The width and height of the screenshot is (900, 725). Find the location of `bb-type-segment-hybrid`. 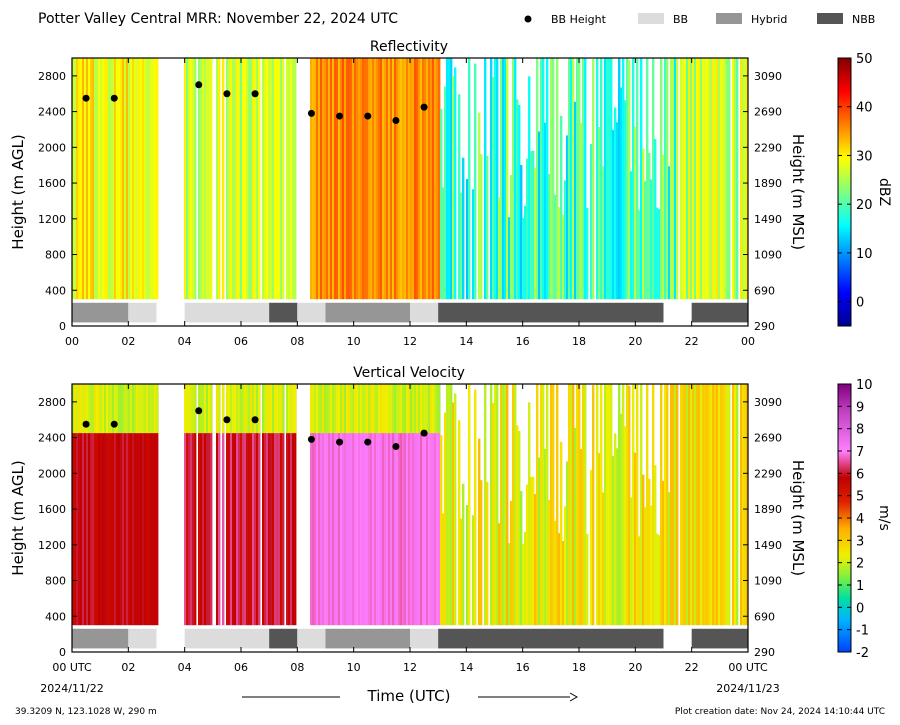

bb-type-segment-hybrid is located at coordinates (100, 638).